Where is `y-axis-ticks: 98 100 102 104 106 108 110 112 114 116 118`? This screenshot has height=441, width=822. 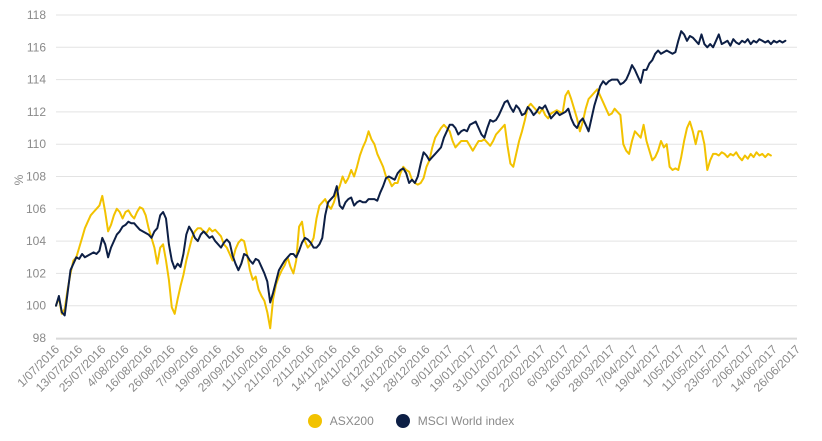 y-axis-ticks: 98 100 102 104 106 108 110 112 114 116 118 is located at coordinates (36, 176).